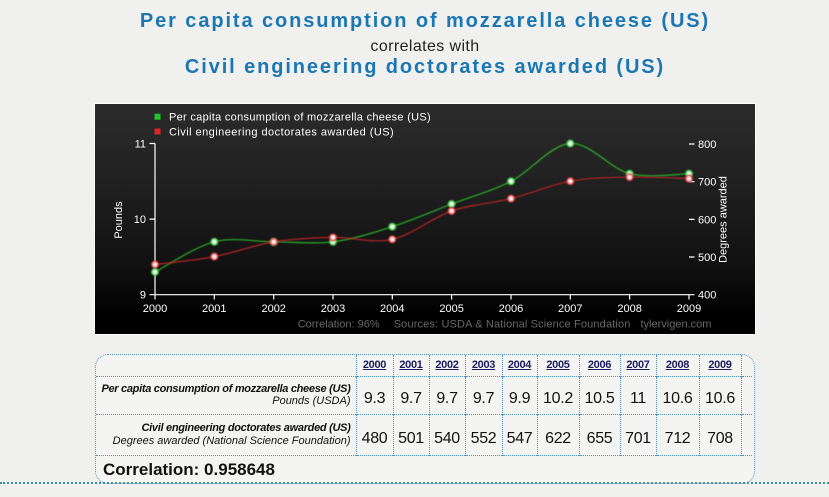 This screenshot has height=497, width=829. Describe the element at coordinates (724, 219) in the screenshot. I see `svg-text: Degrees awarded` at that location.